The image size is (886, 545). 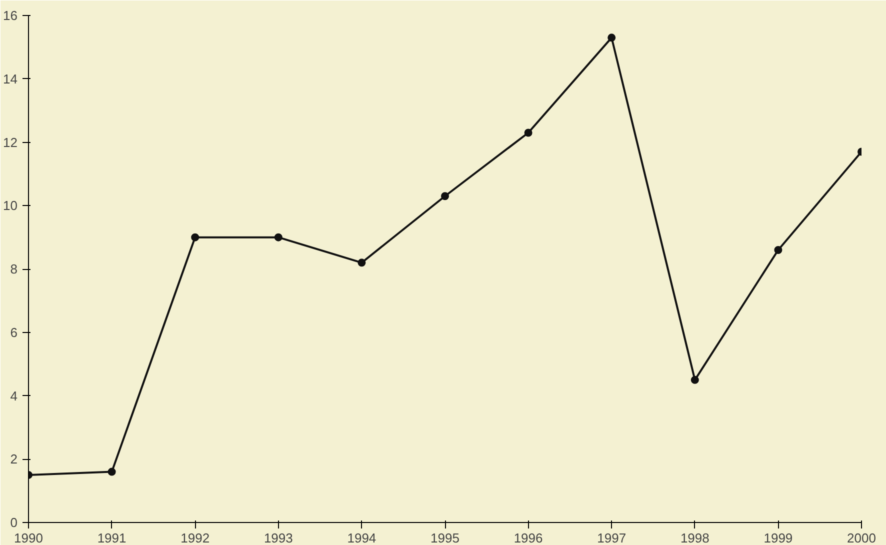 What do you see at coordinates (528, 537) in the screenshot?
I see `x-tick-label: 1996` at bounding box center [528, 537].